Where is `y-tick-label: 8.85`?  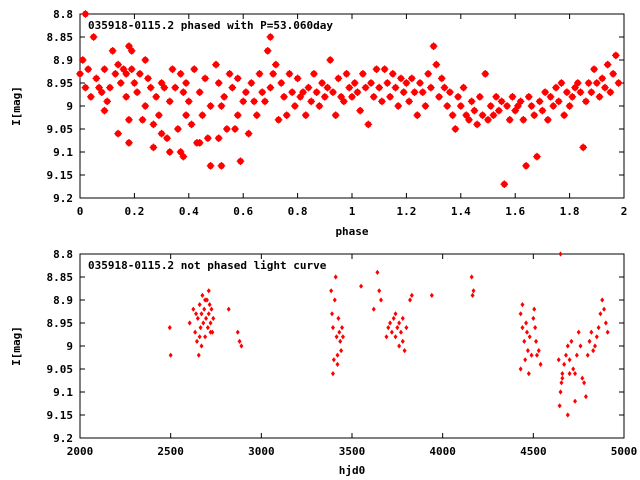 y-tick-label: 8.85 is located at coordinates (60, 37).